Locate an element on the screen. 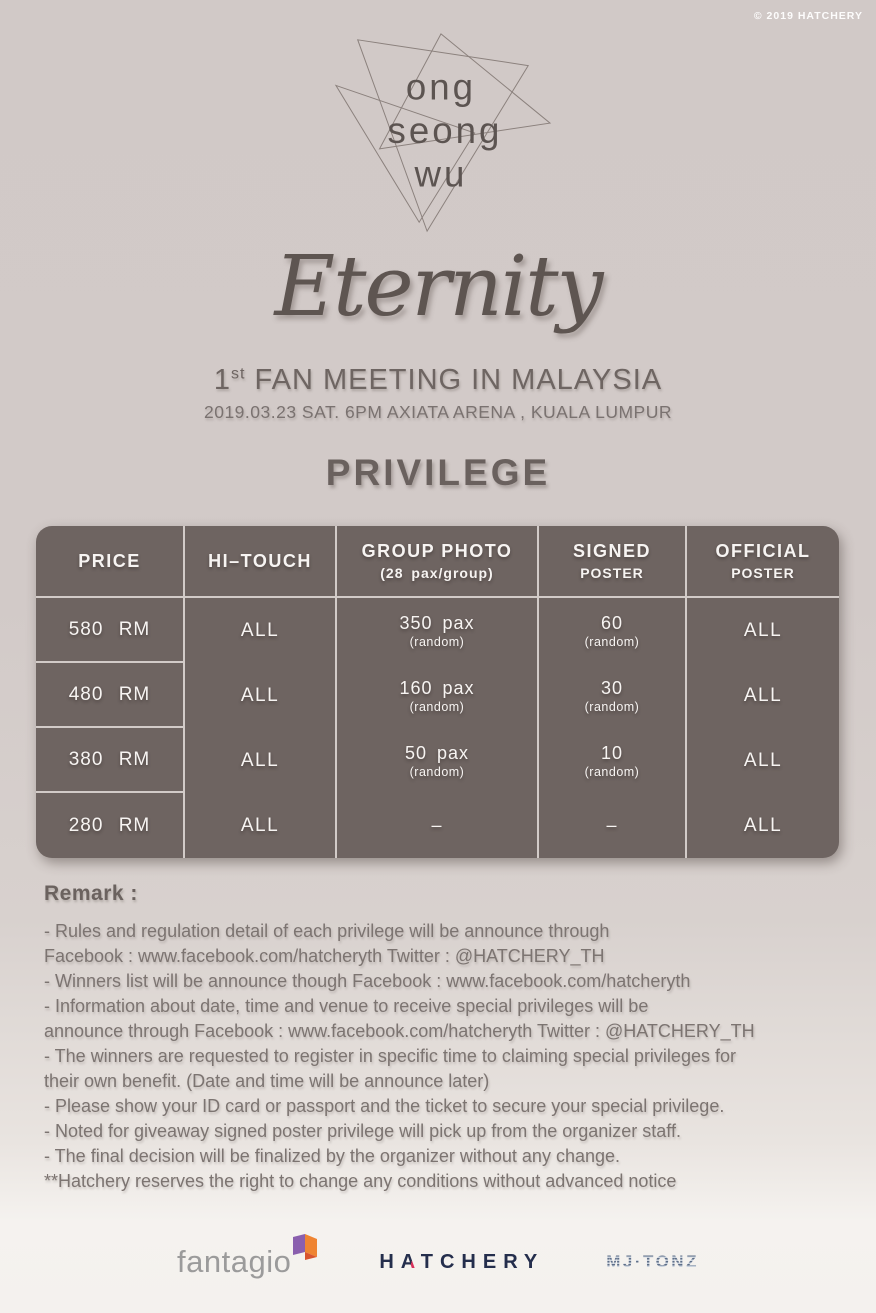 The width and height of the screenshot is (876, 1313). eternity-title: Eternity is located at coordinates (439, 286).